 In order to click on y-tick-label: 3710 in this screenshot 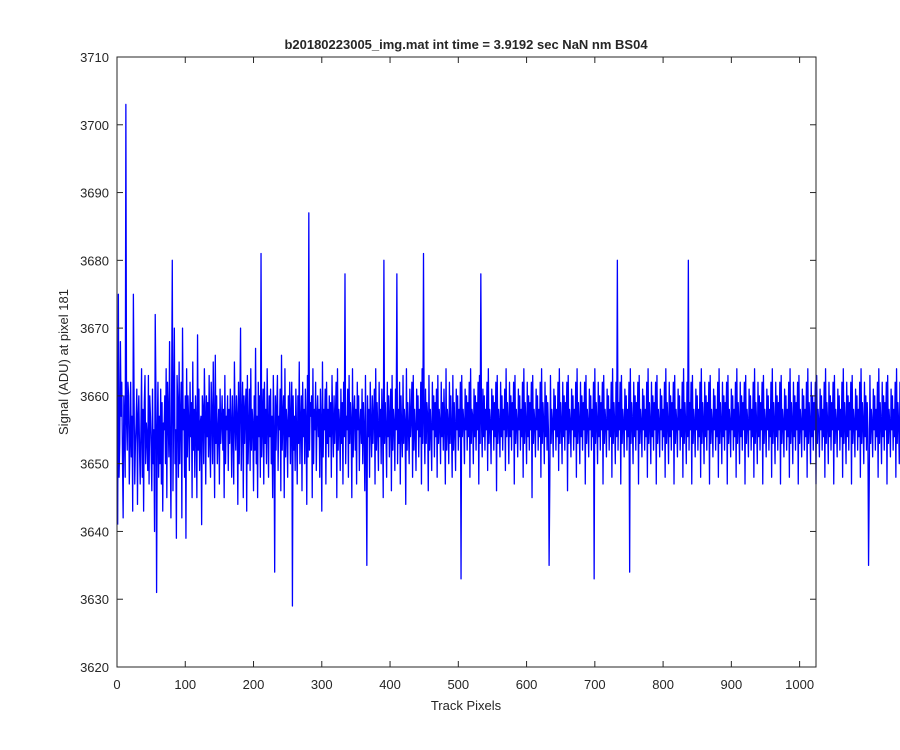, I will do `click(94, 57)`.